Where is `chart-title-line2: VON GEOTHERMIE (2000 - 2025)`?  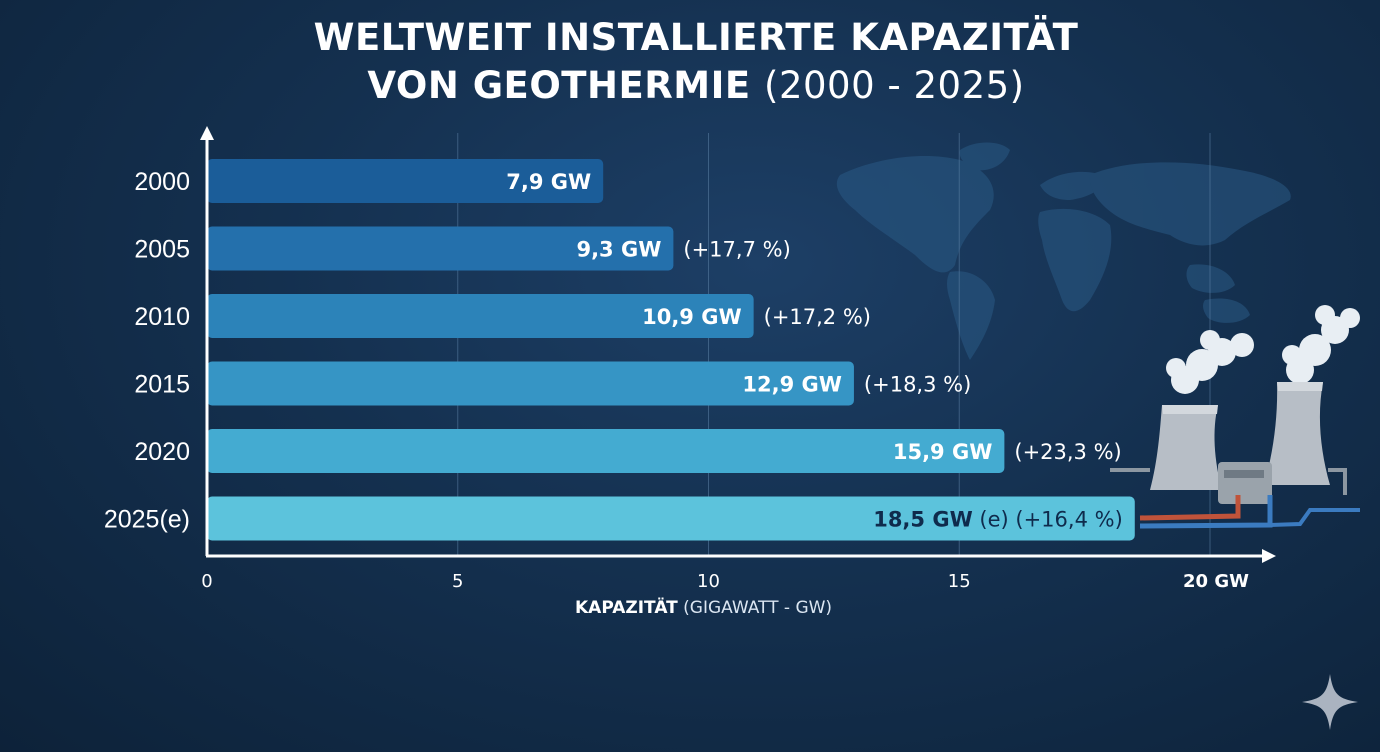
chart-title-line2: VON GEOTHERMIE (2000 - 2025) is located at coordinates (690, 86).